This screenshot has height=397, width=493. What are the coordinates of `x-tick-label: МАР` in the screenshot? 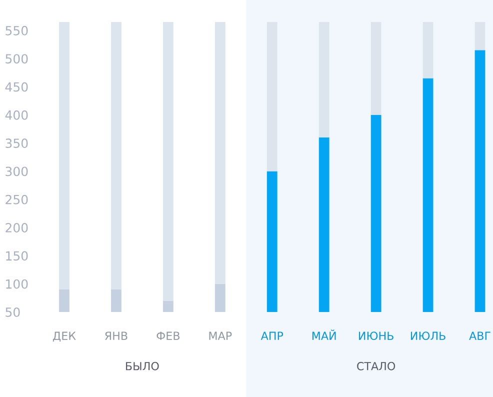 It's located at (220, 336).